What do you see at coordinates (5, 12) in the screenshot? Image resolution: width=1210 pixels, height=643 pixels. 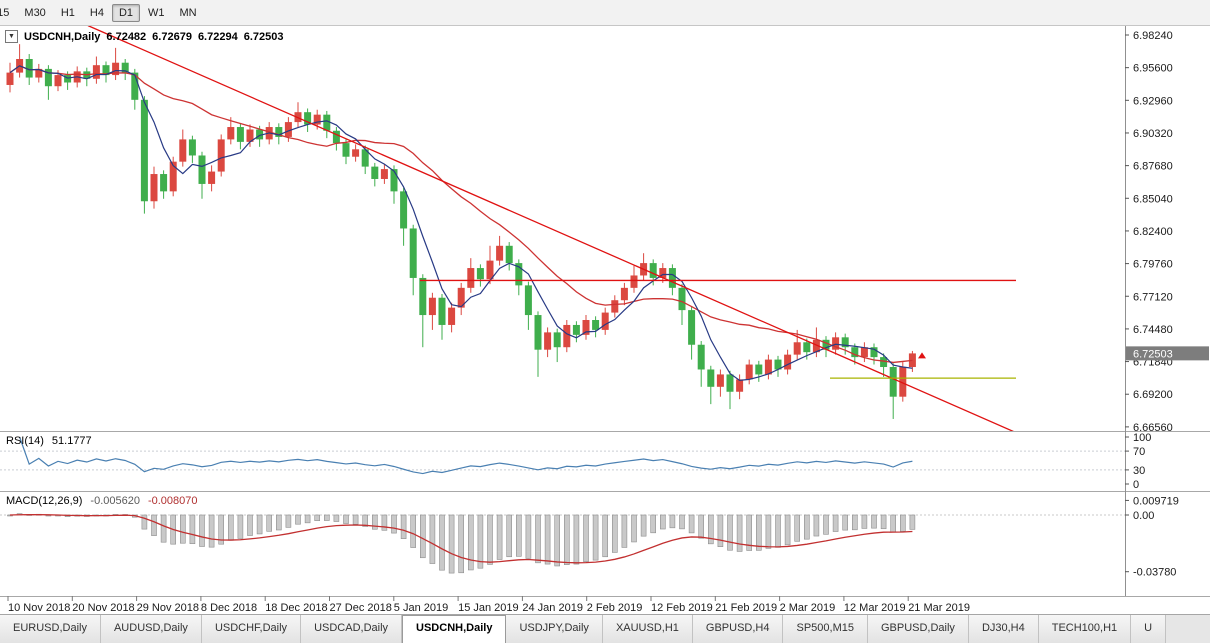 I see `timeframe-button-m15: M15` at bounding box center [5, 12].